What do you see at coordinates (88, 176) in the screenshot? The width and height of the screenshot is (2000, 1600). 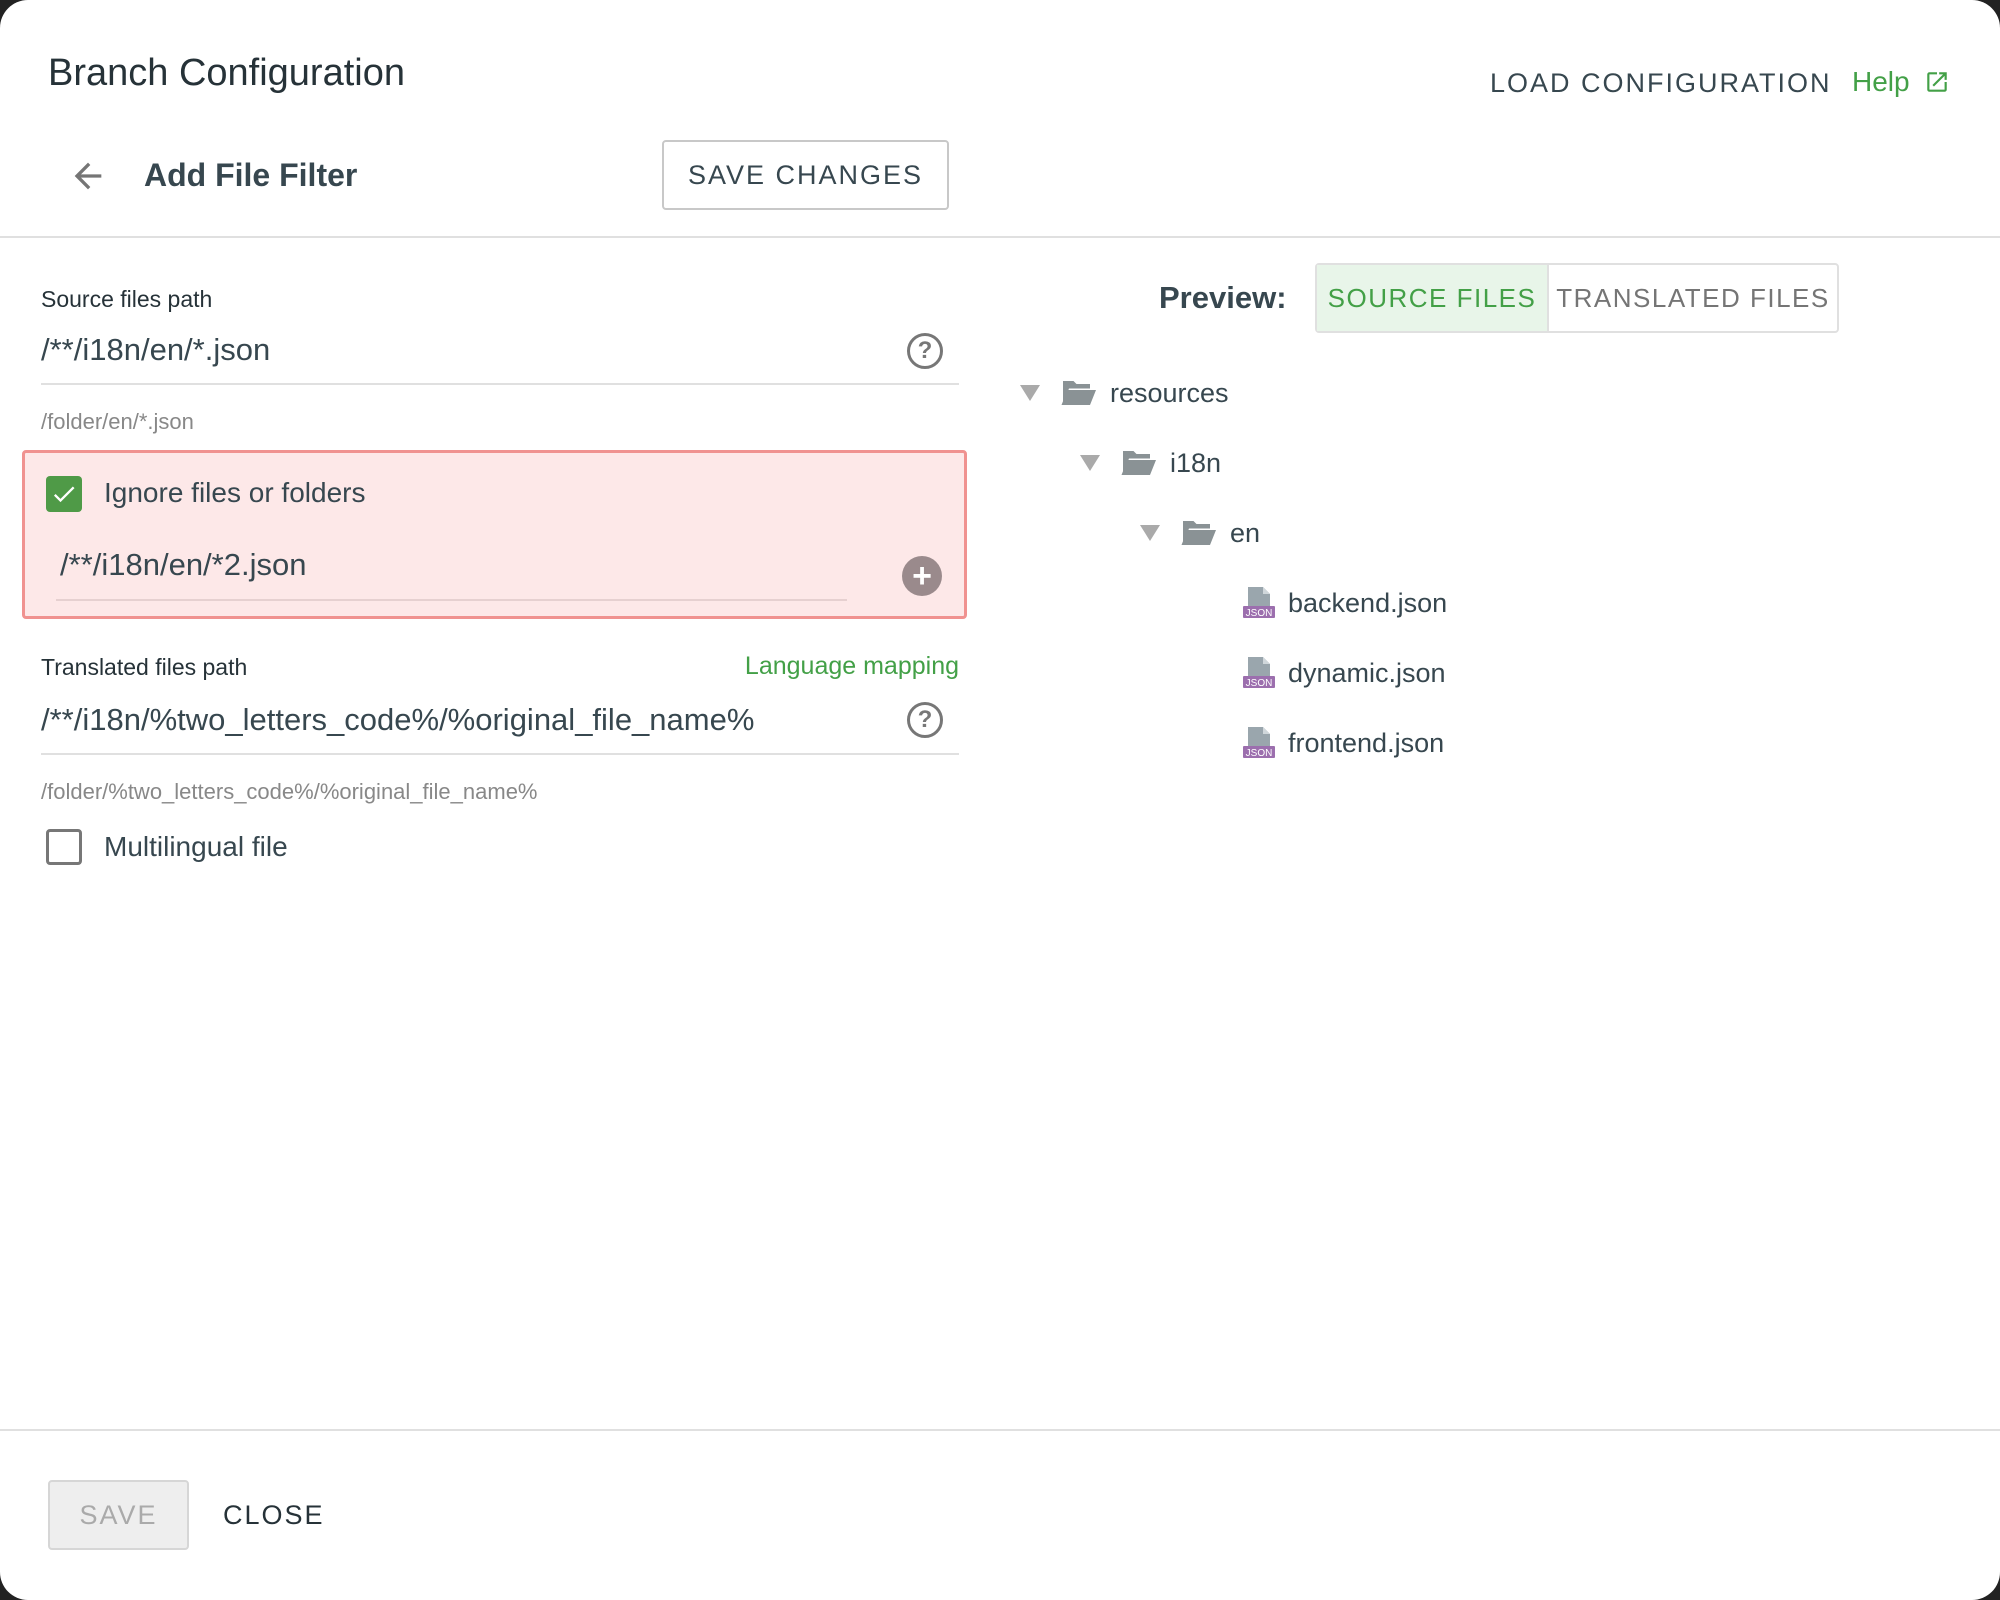 I see `arrow-left-icon` at bounding box center [88, 176].